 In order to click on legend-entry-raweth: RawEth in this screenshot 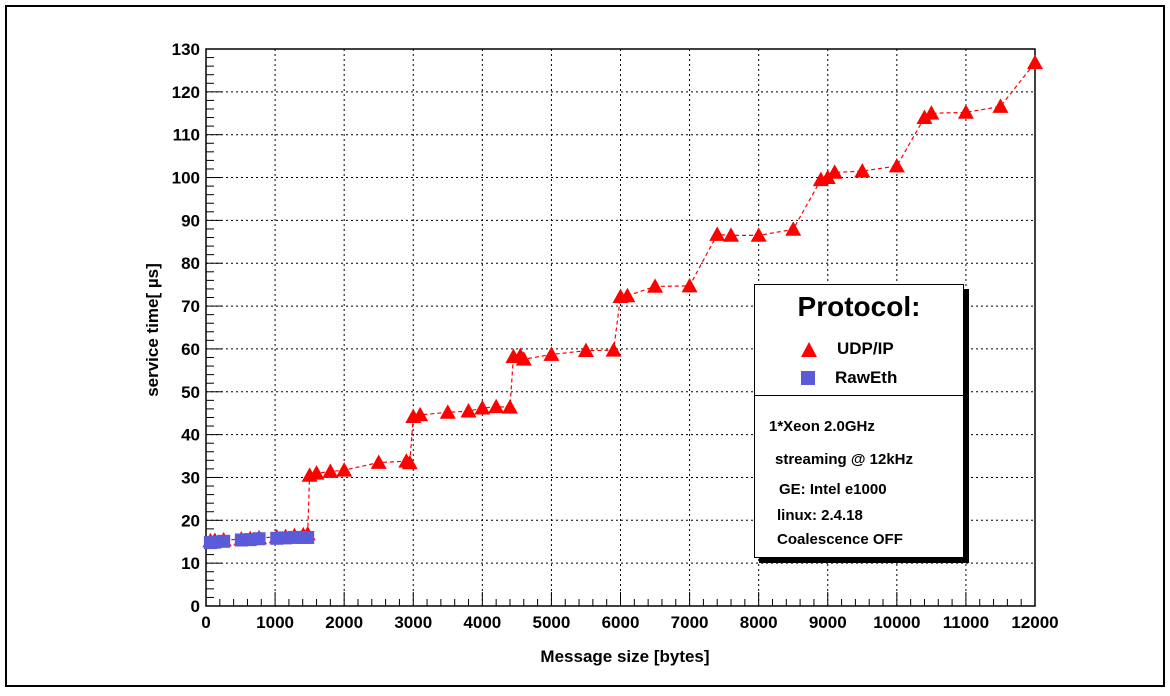, I will do `click(849, 378)`.